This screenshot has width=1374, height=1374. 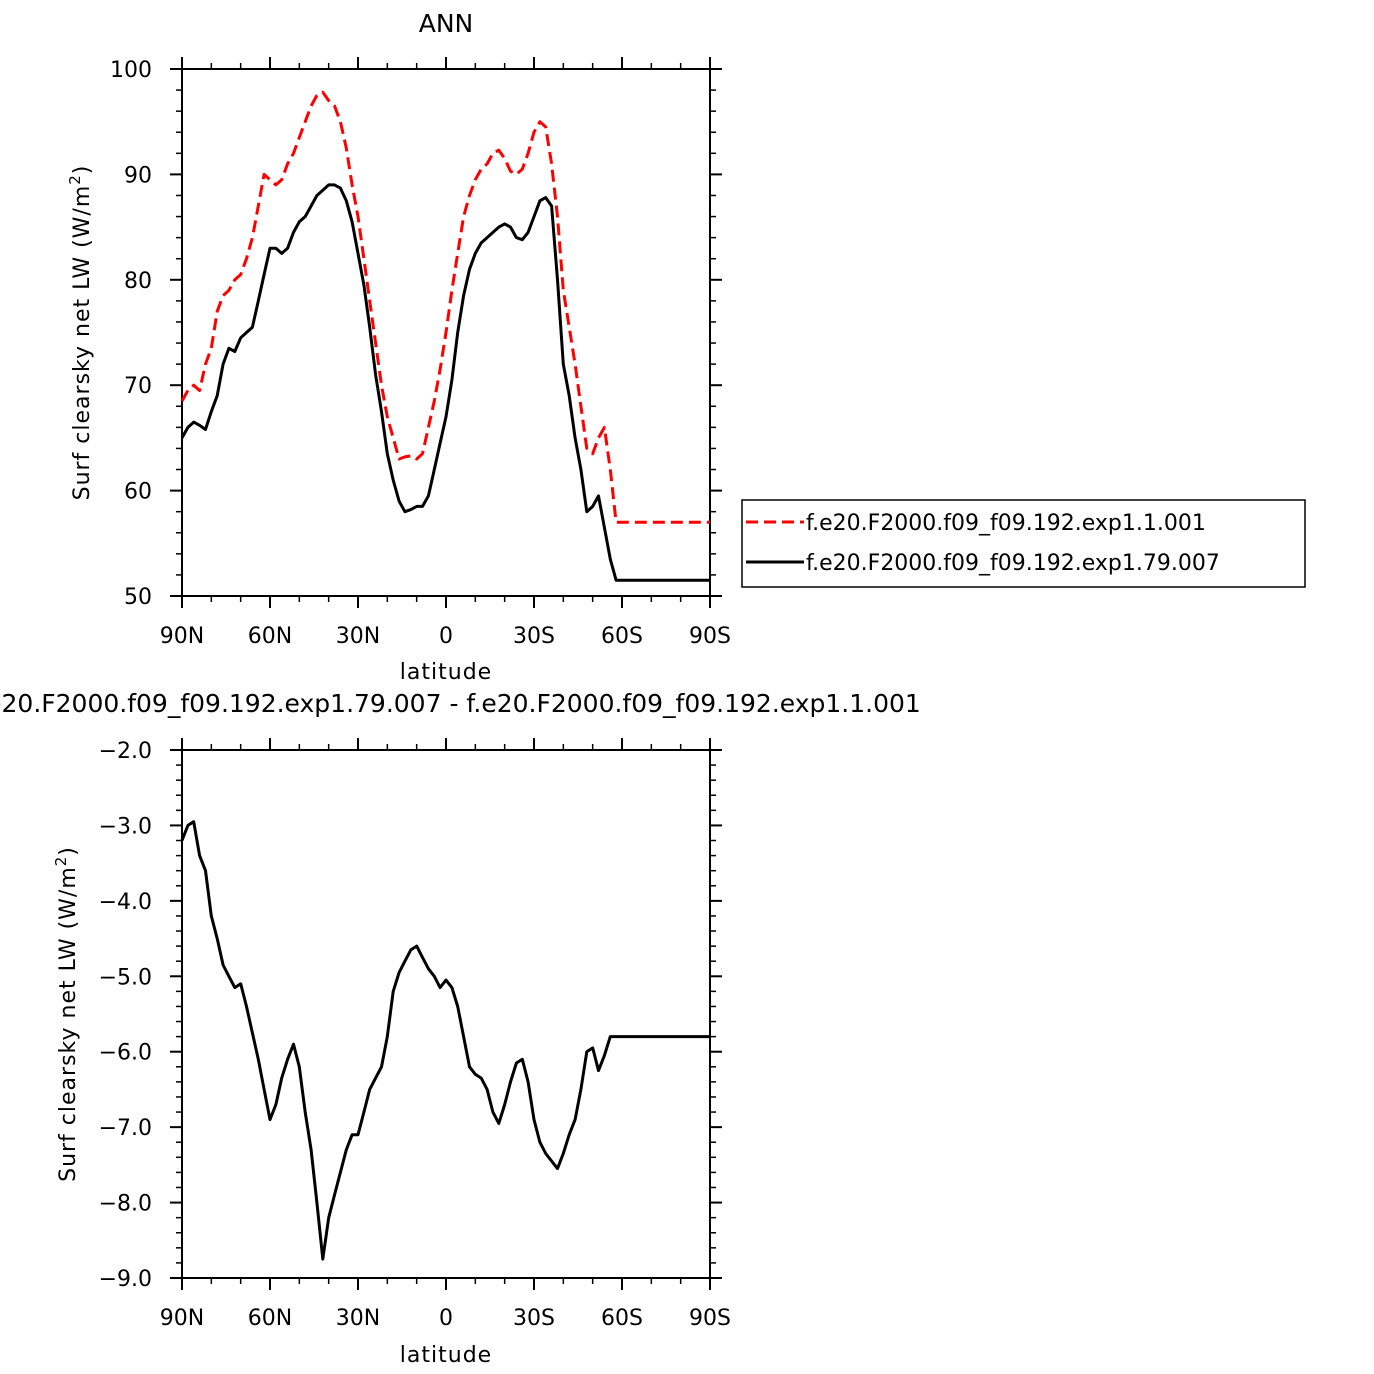 I want to click on y-tick-label: −2.0, so click(x=125, y=751).